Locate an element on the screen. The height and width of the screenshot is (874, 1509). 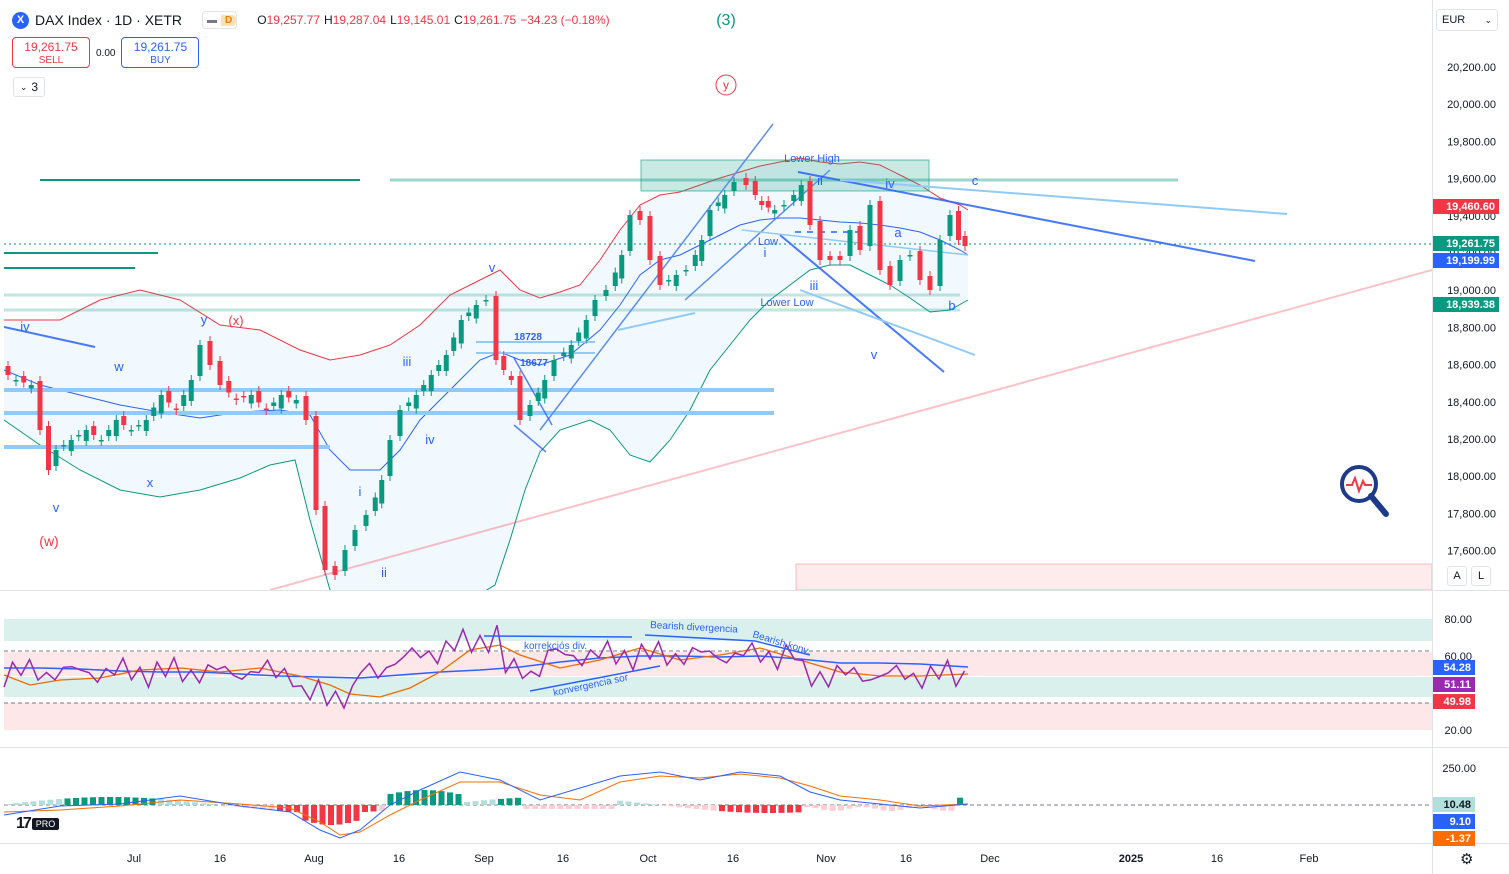
macd-badge: -1.37 is located at coordinates (1454, 838).